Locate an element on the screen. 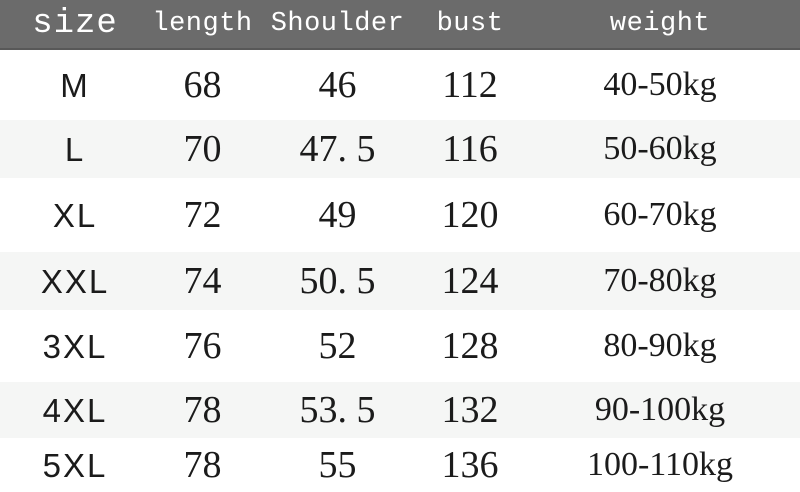  cell-shoulder: 49 is located at coordinates (337, 215).